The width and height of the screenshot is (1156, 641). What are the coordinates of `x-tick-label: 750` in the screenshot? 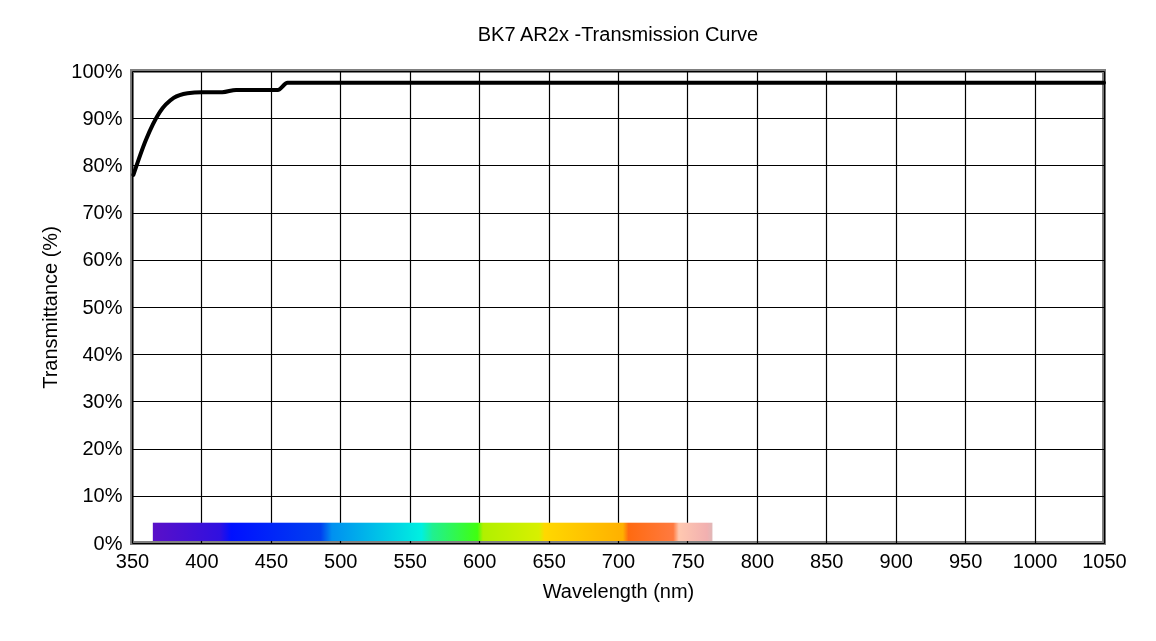 It's located at (688, 560).